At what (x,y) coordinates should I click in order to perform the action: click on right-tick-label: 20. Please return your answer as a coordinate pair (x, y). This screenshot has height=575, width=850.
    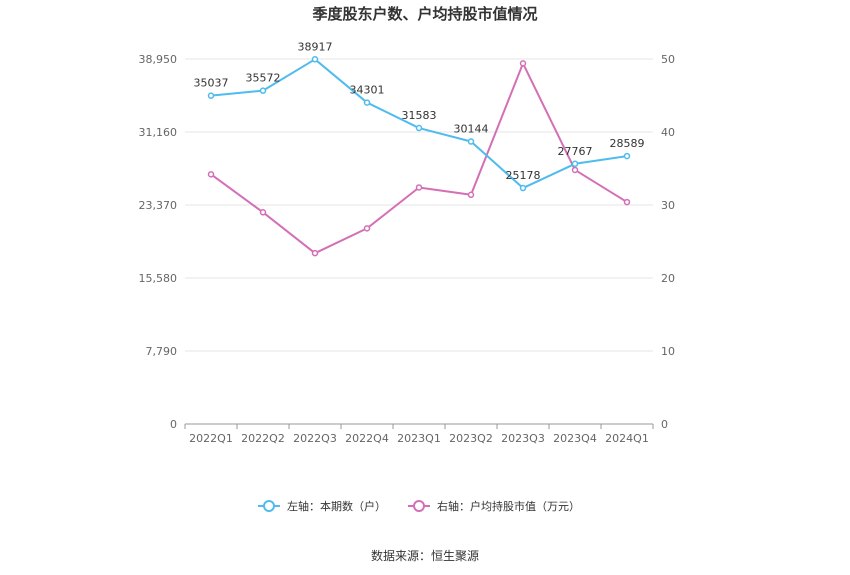
    Looking at the image, I should click on (668, 278).